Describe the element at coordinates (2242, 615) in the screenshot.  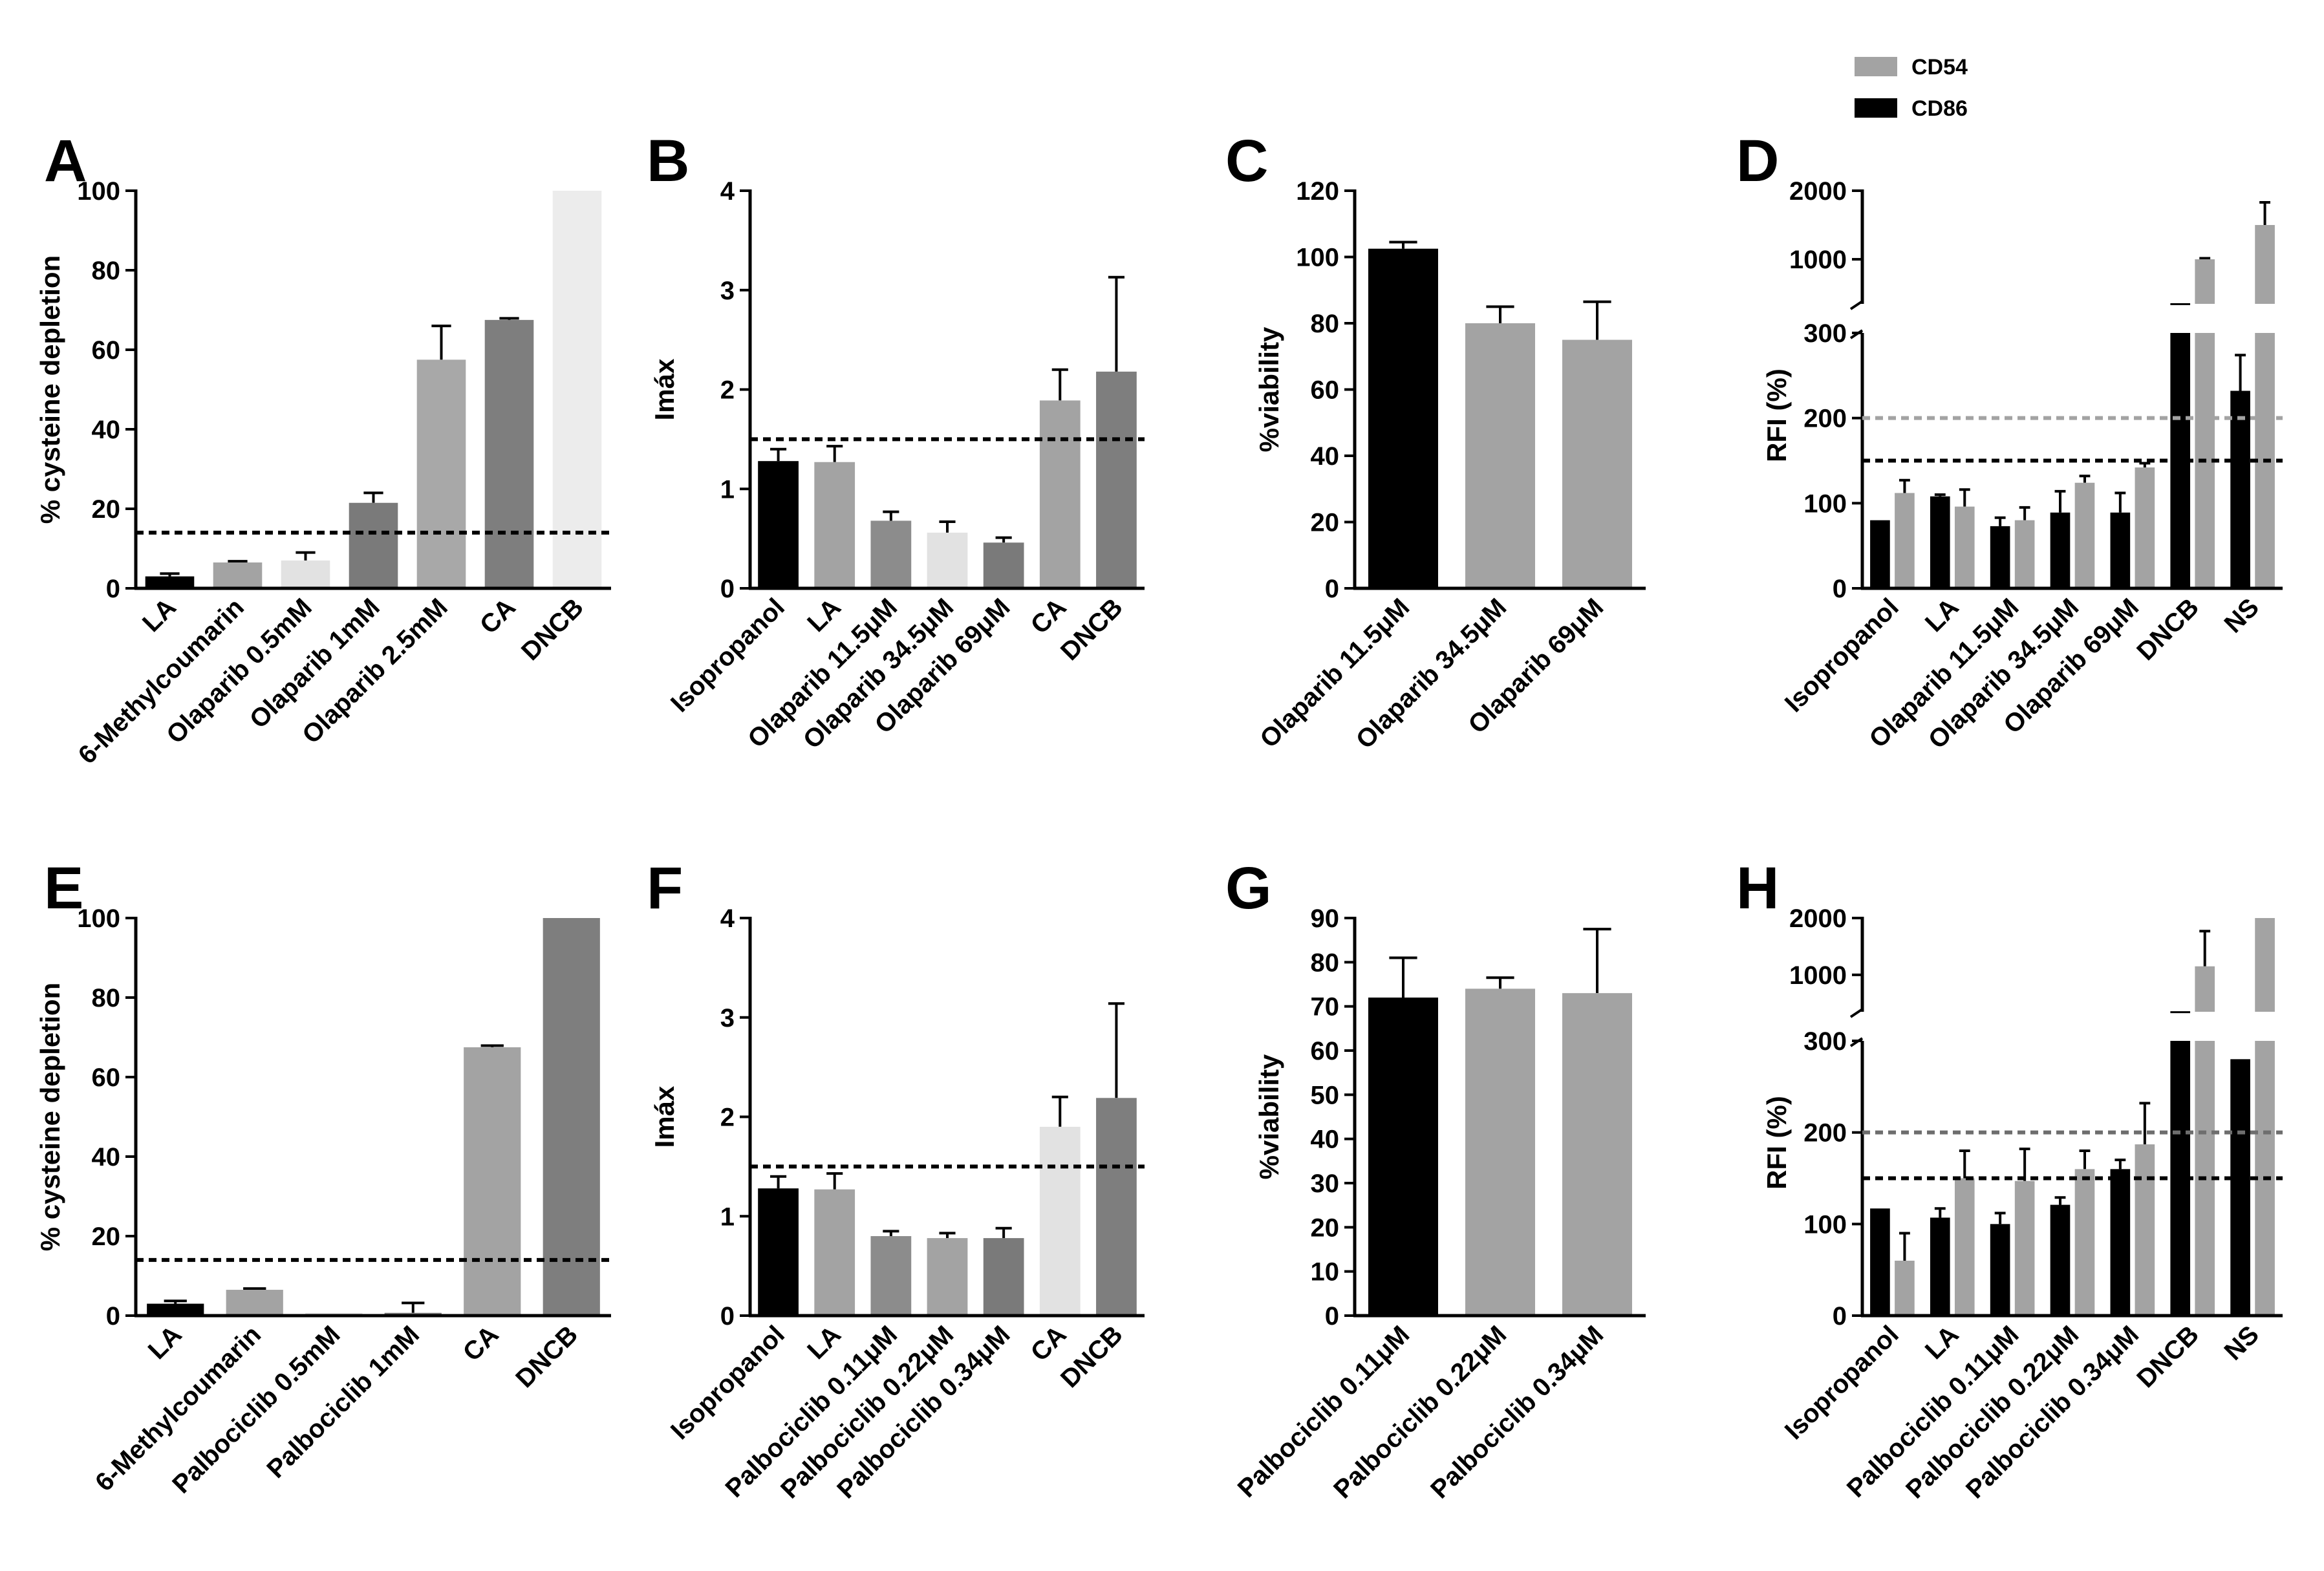
I see `category-label-d-6: NS` at that location.